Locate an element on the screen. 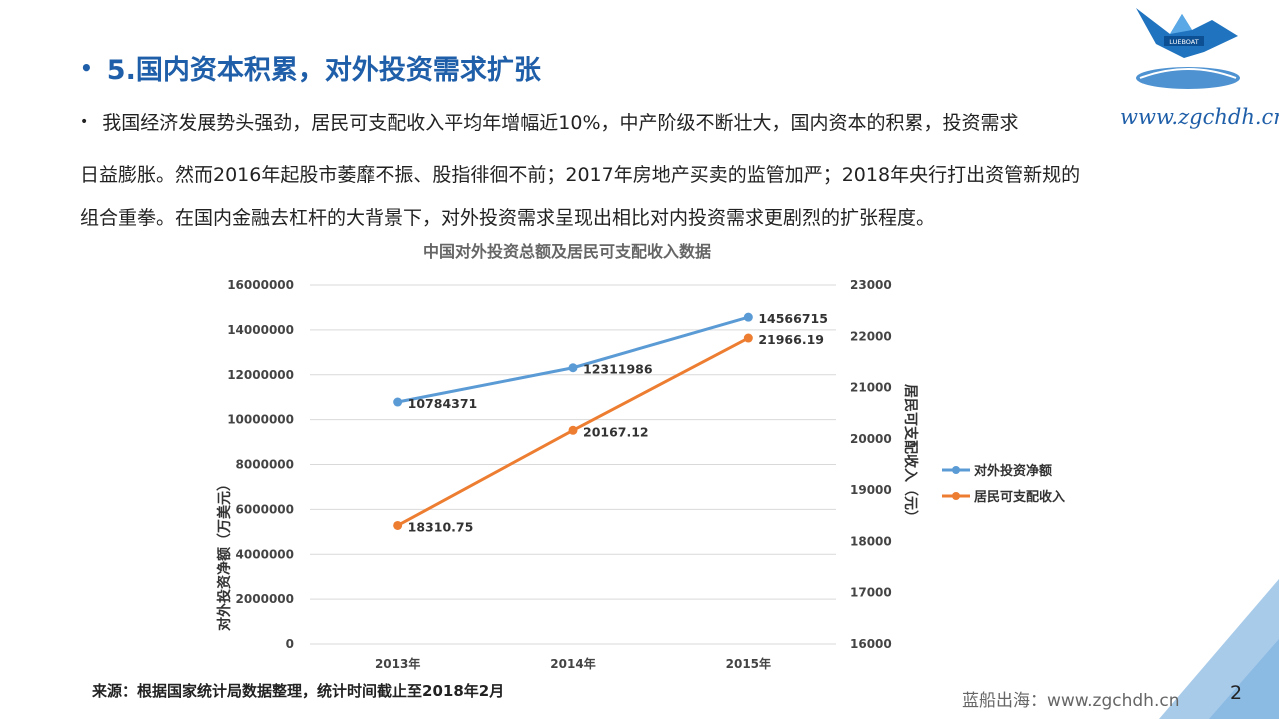 Image resolution: width=1279 pixels, height=719 pixels. legend-label: 对外投资净额 is located at coordinates (1013, 471).